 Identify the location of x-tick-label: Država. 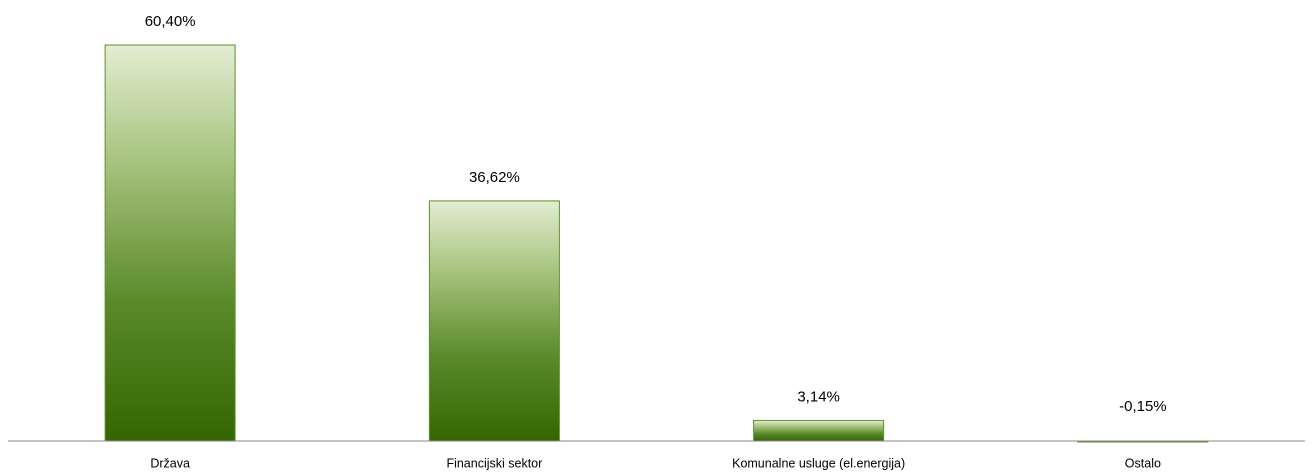
(170, 463).